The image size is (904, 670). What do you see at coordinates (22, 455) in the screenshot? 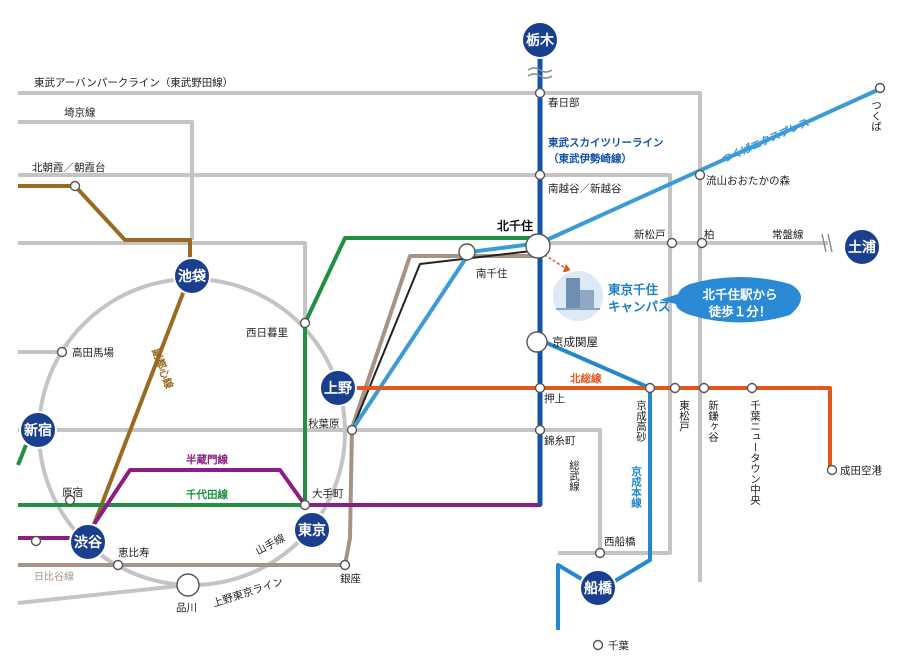
I see `chiyoda-west-track` at bounding box center [22, 455].